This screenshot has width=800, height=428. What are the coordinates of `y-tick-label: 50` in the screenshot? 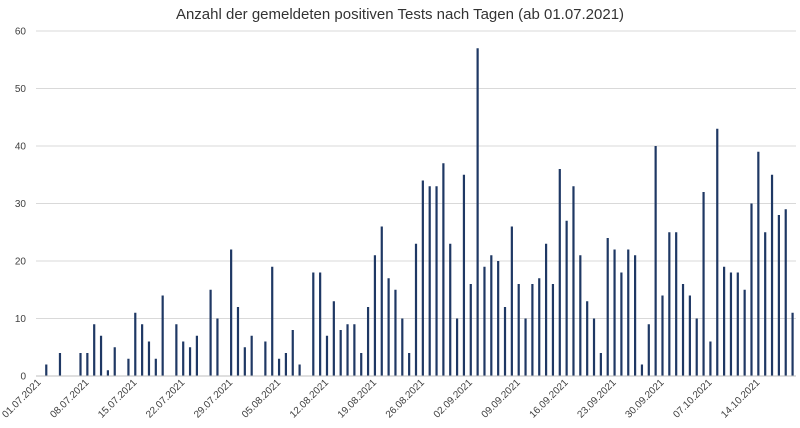 It's located at (21, 89).